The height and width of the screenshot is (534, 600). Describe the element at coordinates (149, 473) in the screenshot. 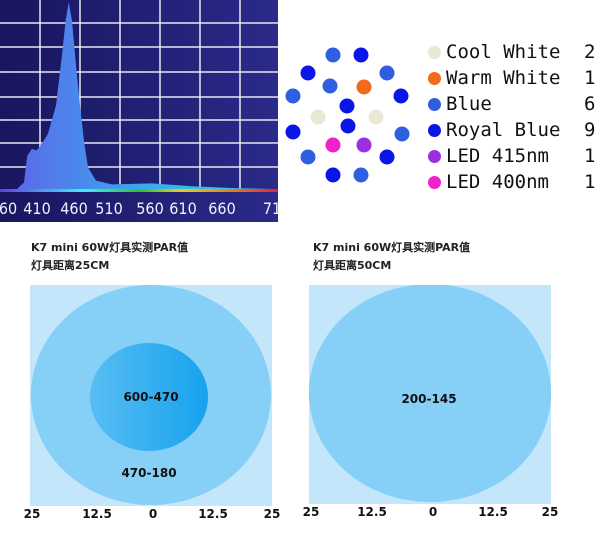

I see `zone-label-outer: 470-180` at that location.